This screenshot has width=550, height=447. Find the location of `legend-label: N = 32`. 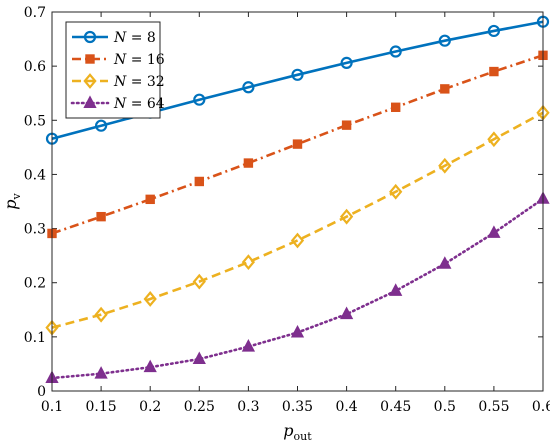

legend-label: N = 32 is located at coordinates (139, 82).